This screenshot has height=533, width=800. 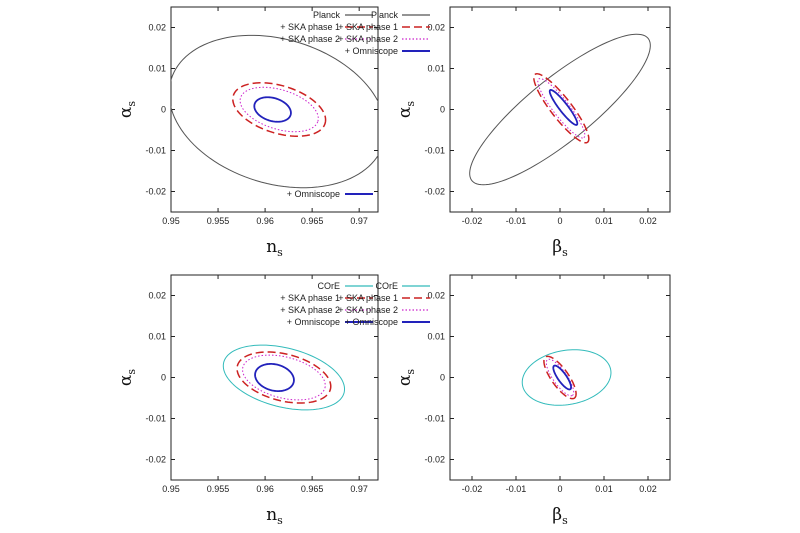 I want to click on plot-frame, so click(x=560, y=377).